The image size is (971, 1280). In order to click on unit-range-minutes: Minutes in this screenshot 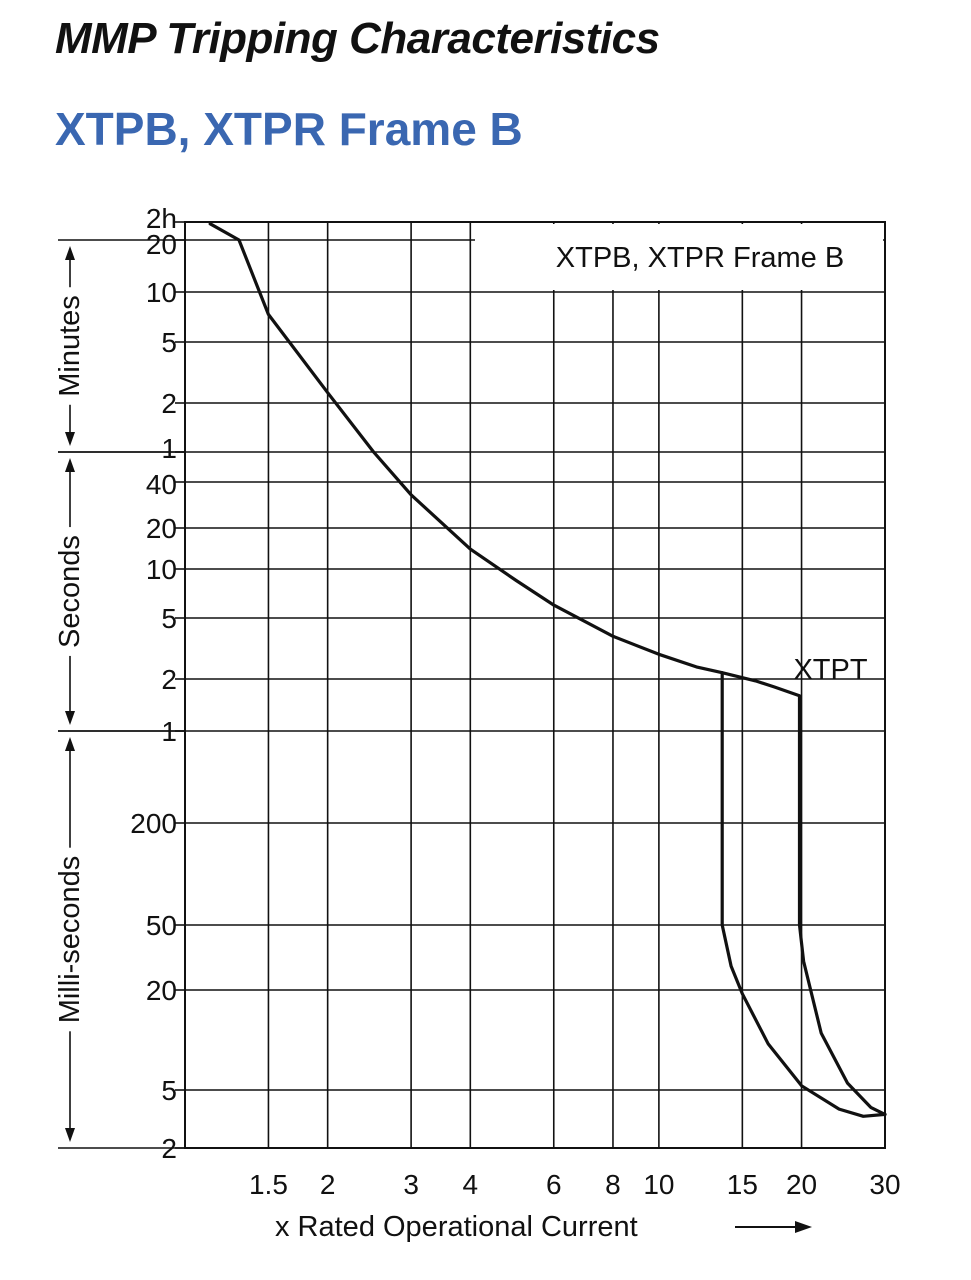, I will do `click(70, 346)`.